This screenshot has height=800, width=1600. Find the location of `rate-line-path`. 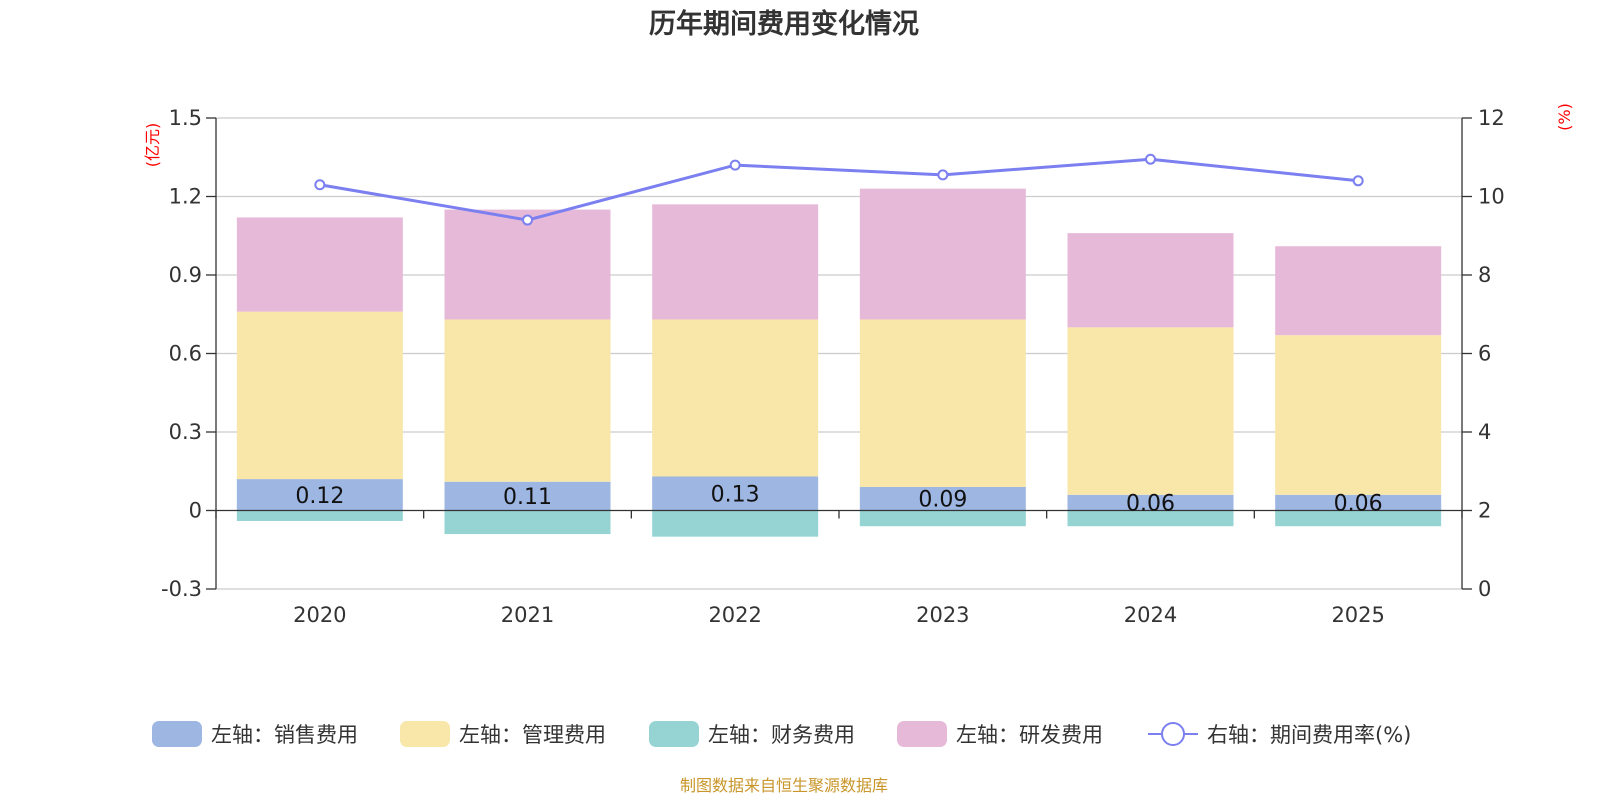

rate-line-path is located at coordinates (839, 189).